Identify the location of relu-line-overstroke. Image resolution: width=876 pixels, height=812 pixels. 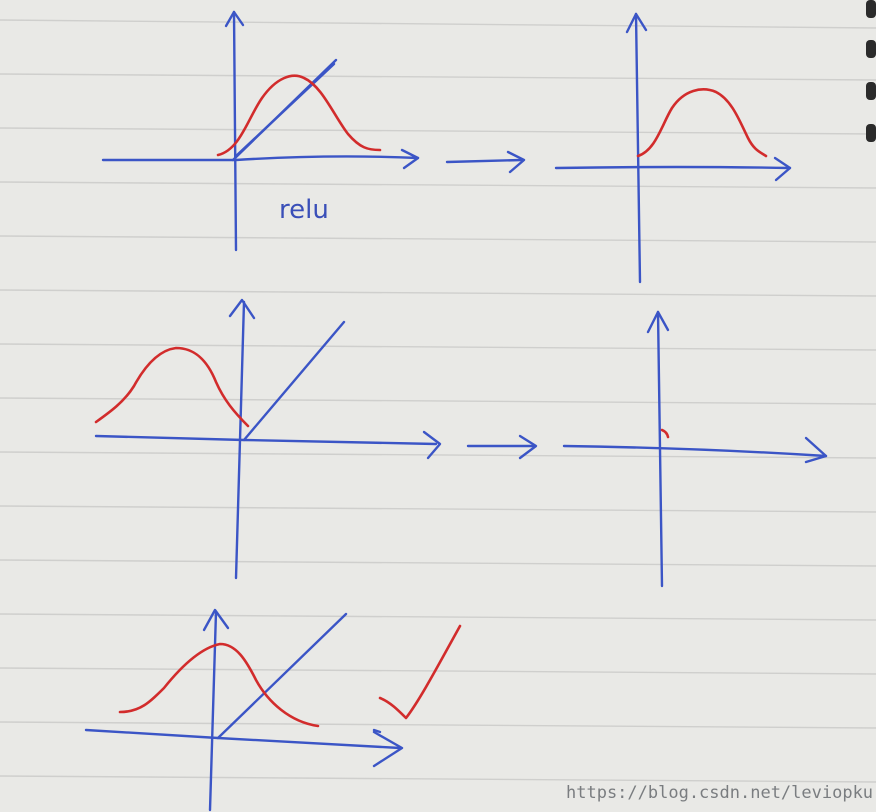
(285, 110).